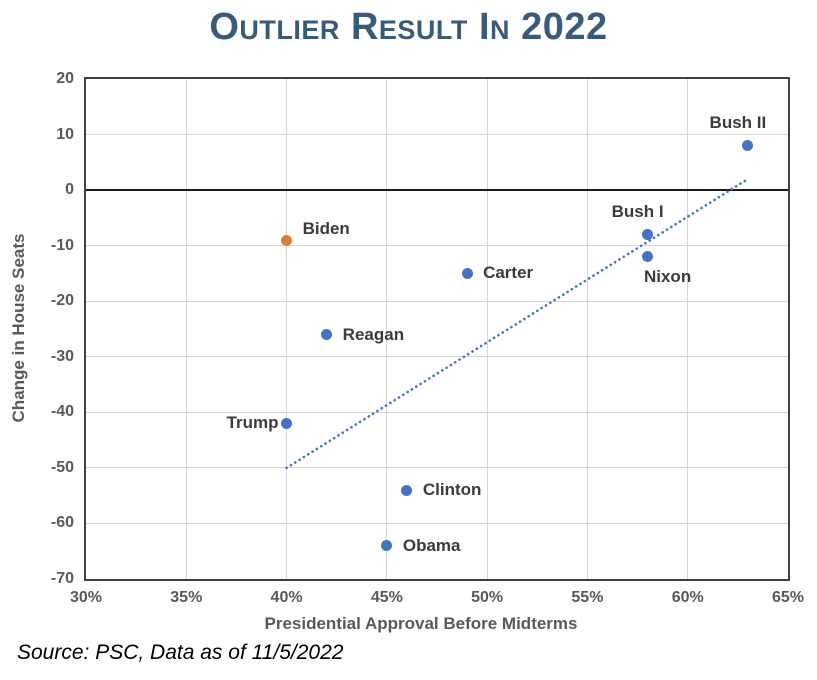  Describe the element at coordinates (687, 597) in the screenshot. I see `x-tick-label: 60%` at that location.